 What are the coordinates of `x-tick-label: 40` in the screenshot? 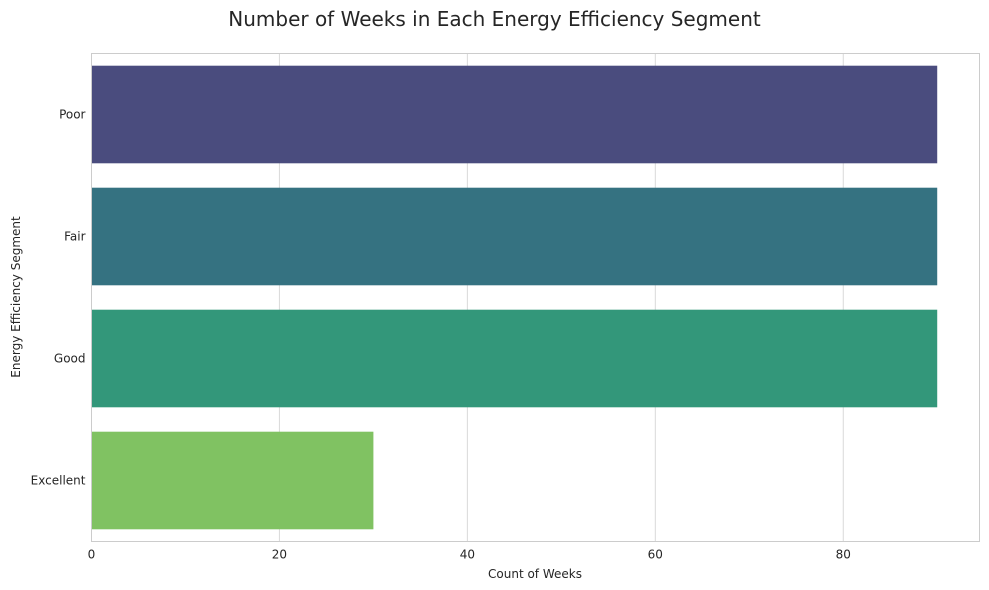 It's located at (467, 555).